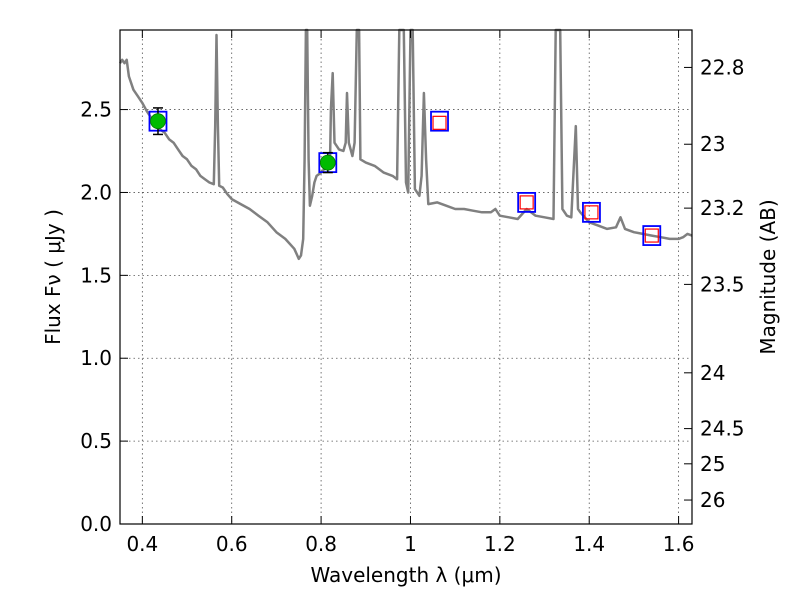 This screenshot has width=800, height=600. I want to click on mag-tick-label: 23.2, so click(722, 208).